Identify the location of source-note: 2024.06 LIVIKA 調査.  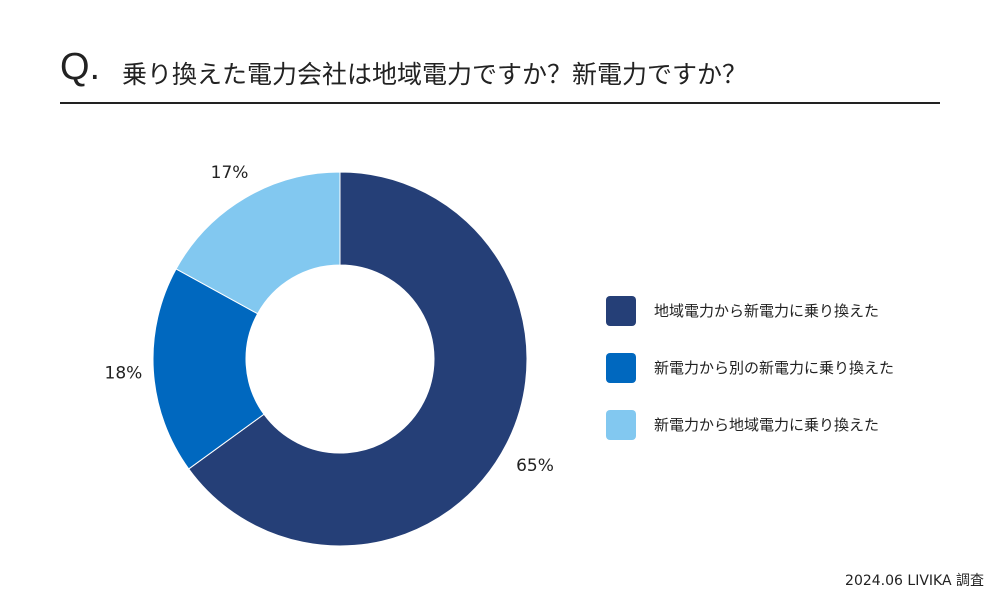
(914, 581).